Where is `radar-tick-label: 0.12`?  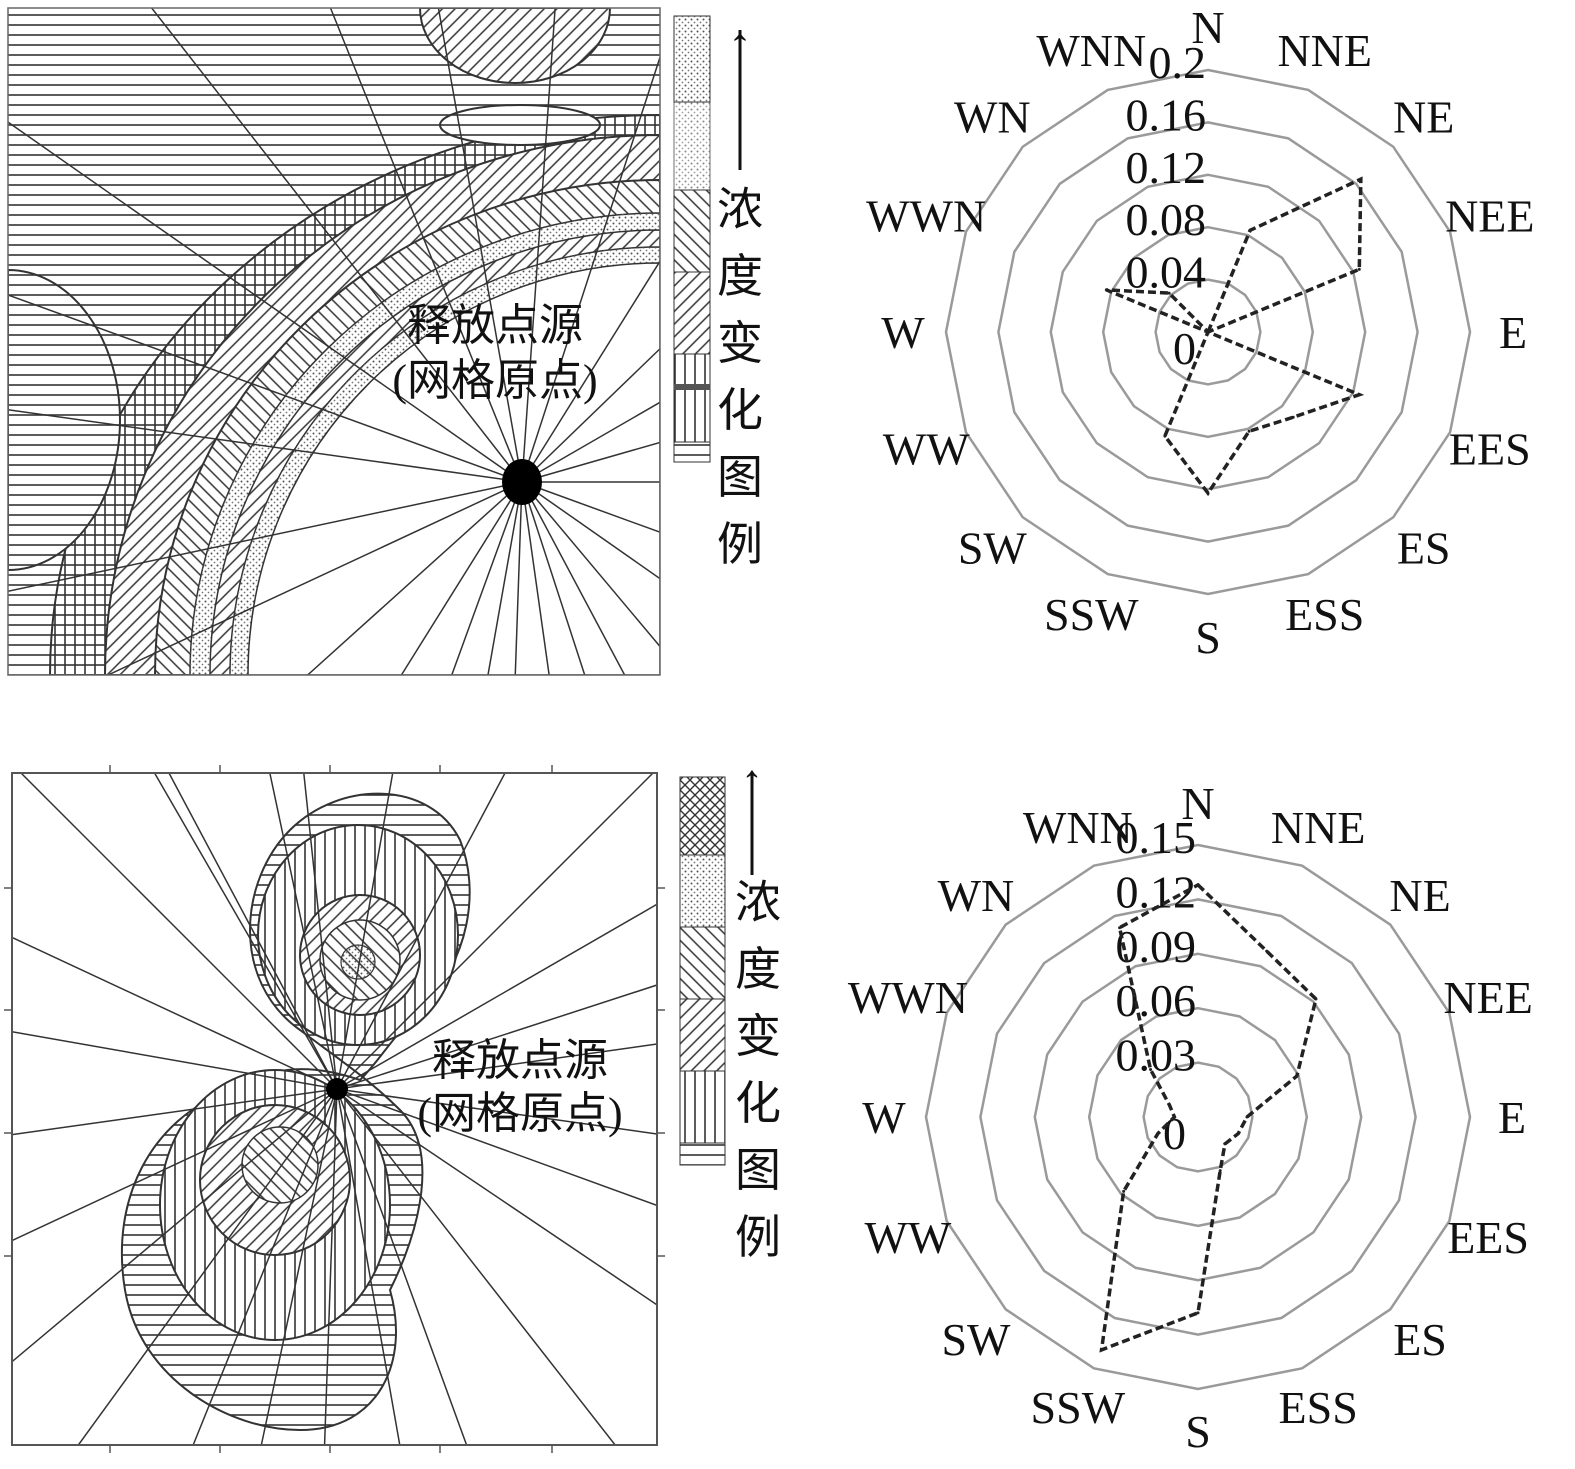
radar-tick-label: 0.12 is located at coordinates (1166, 167).